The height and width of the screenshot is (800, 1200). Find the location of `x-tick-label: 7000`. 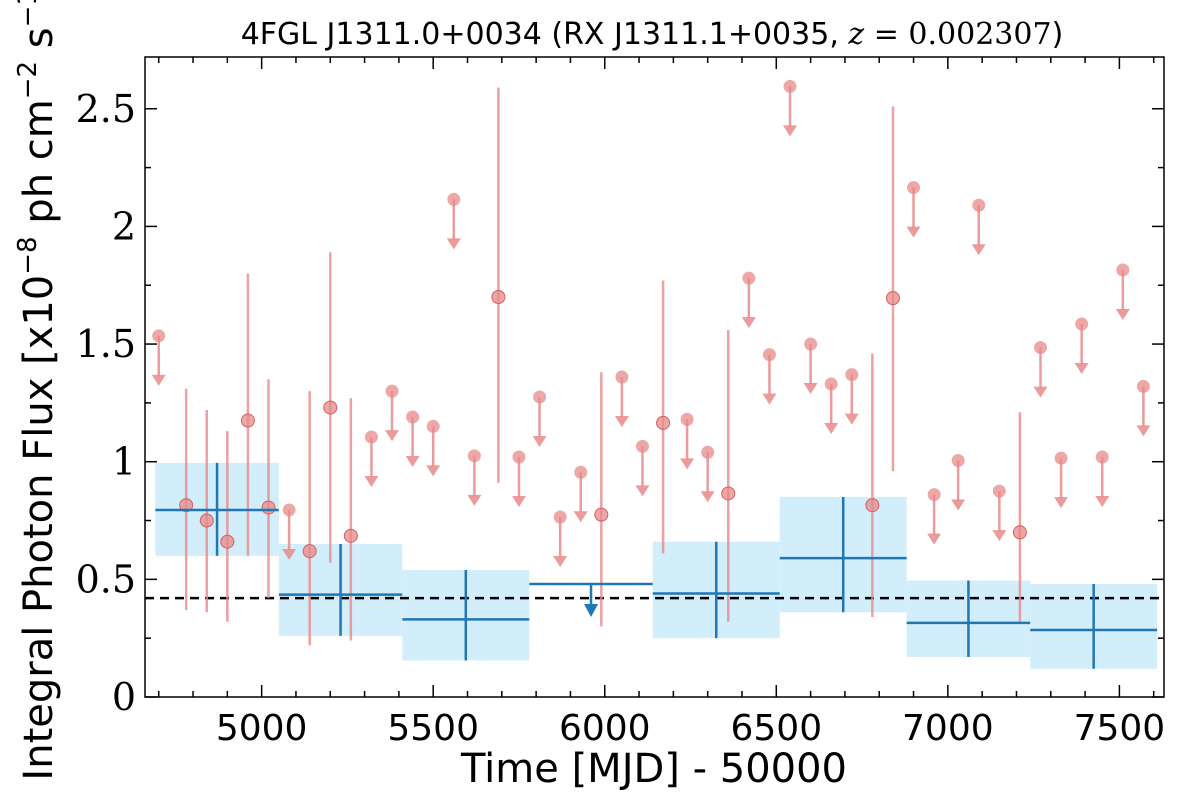

x-tick-label: 7000 is located at coordinates (948, 728).